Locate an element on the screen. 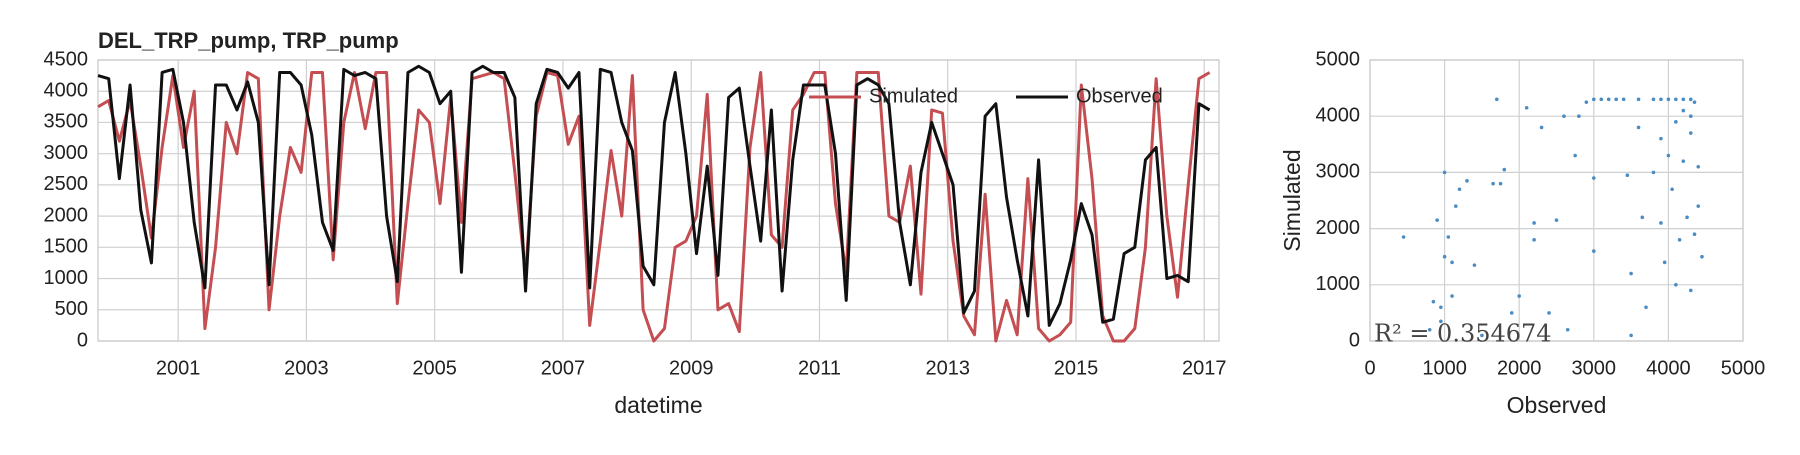  legend-label: Observed is located at coordinates (1119, 96).